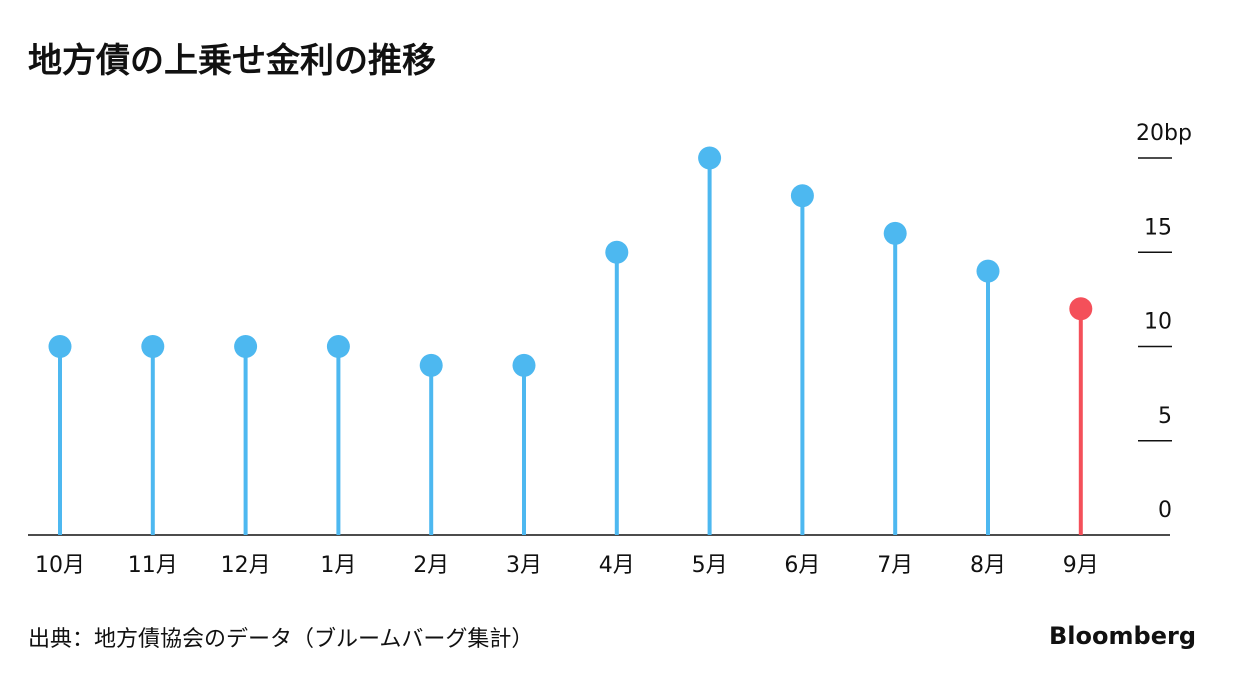 The width and height of the screenshot is (1236, 680). What do you see at coordinates (1122, 636) in the screenshot?
I see `brand-logo: Bloomberg` at bounding box center [1122, 636].